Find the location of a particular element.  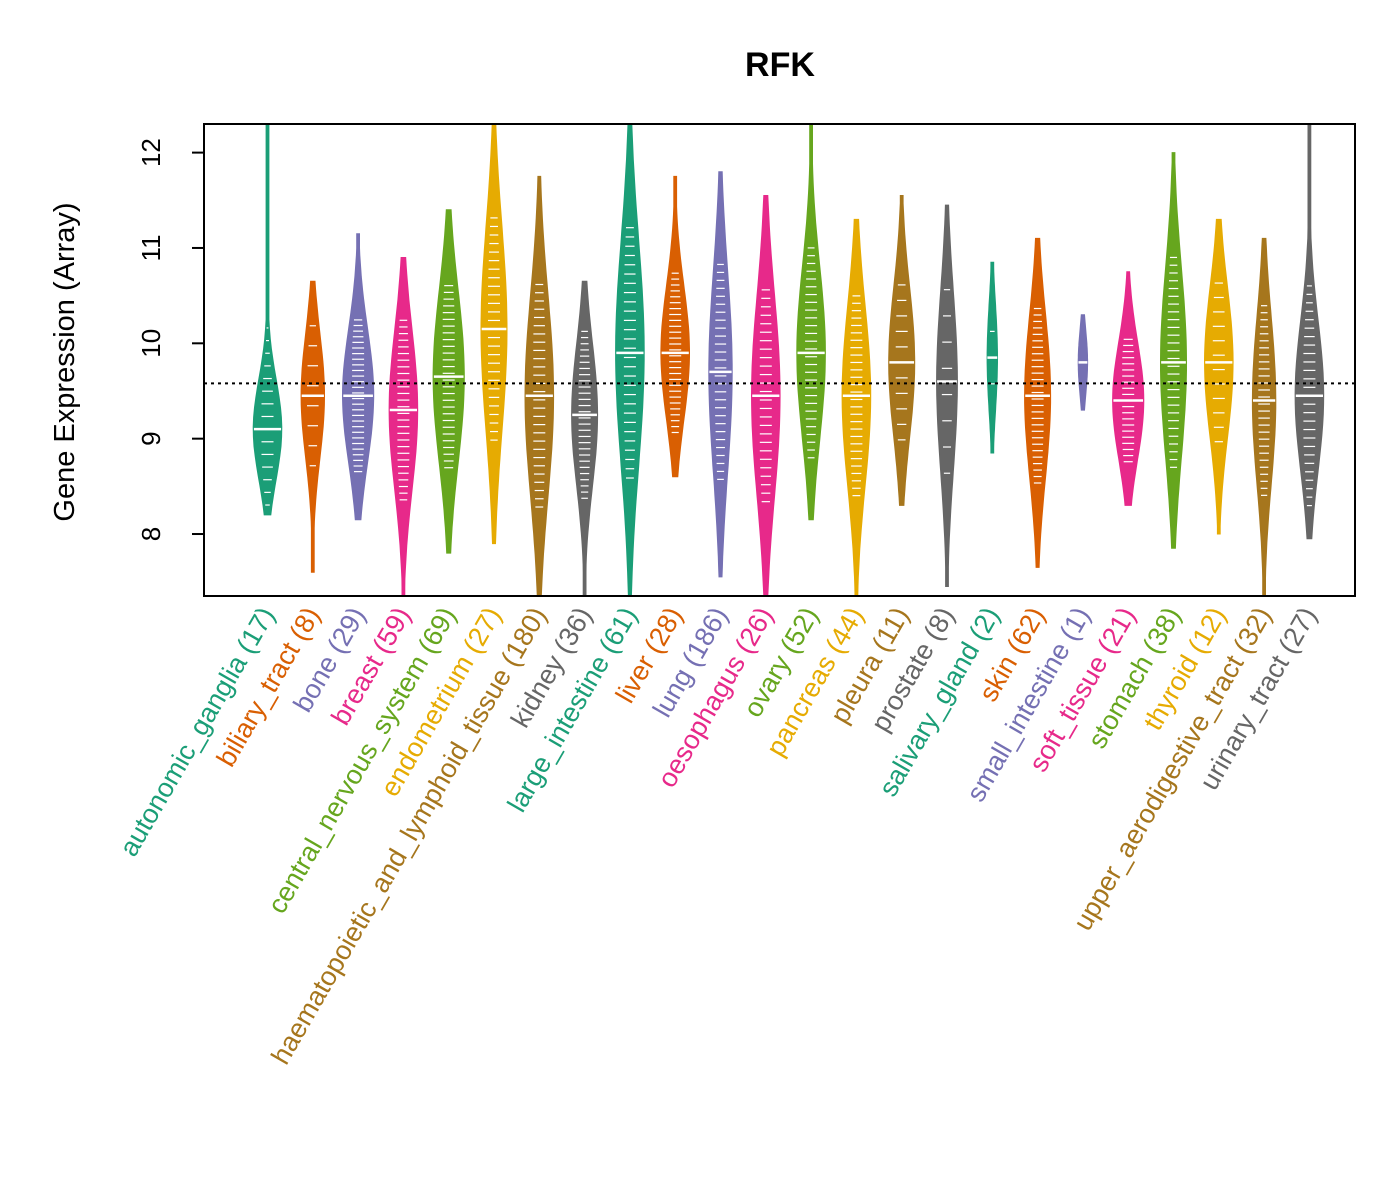

violin-liver is located at coordinates (675, 326).